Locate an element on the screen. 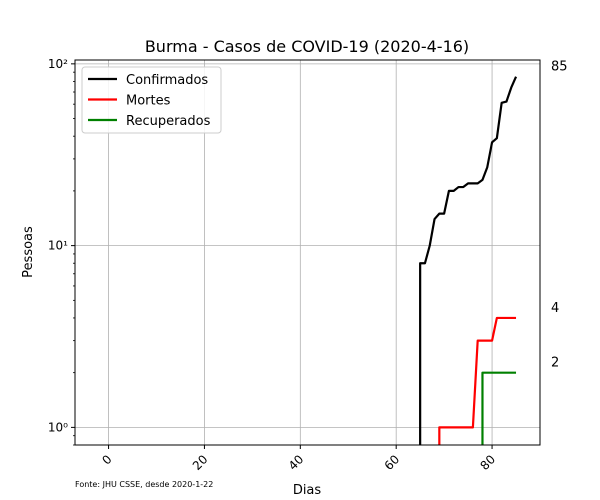  legend-label-mortes: Mortes is located at coordinates (148, 101).